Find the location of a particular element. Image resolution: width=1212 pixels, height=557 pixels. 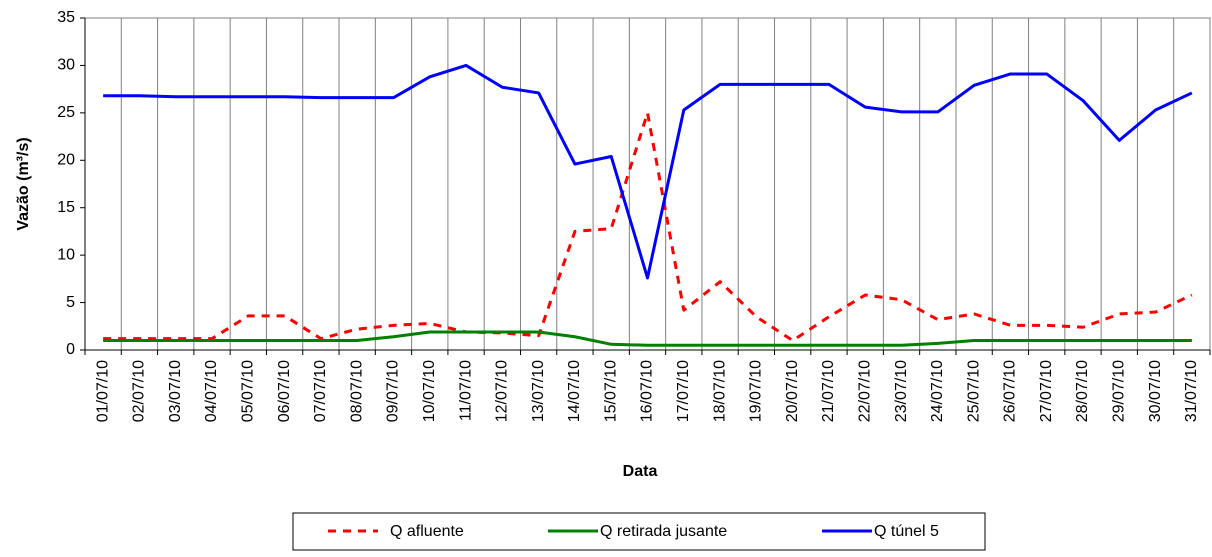

x-tick-label: 24/07/10 is located at coordinates (937, 391).